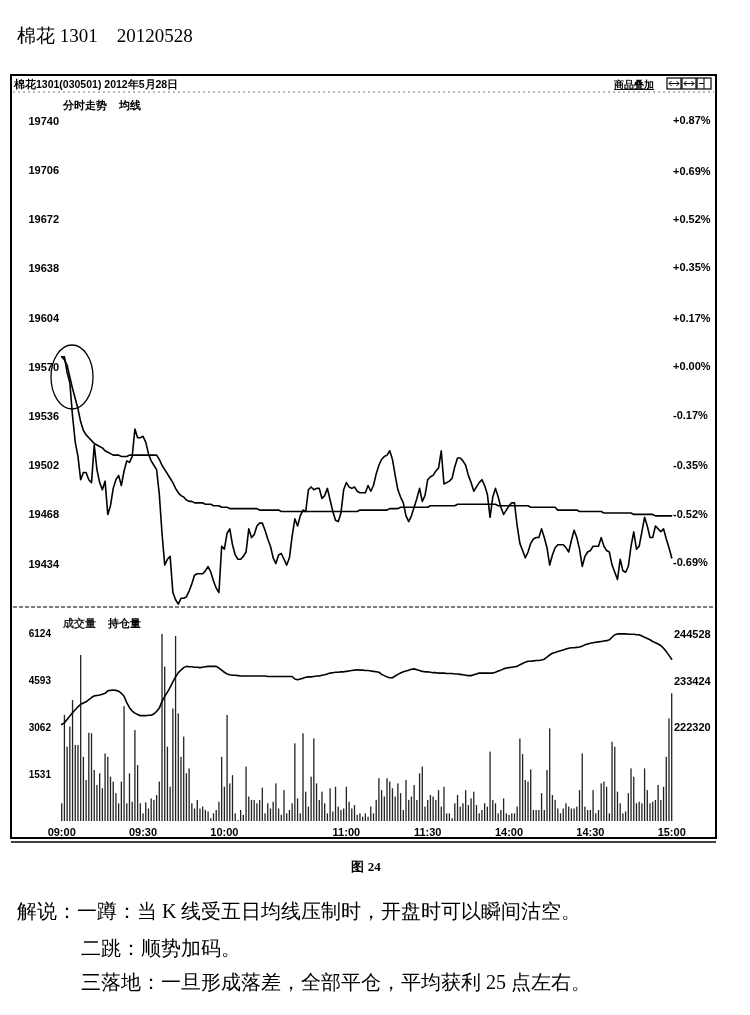 This screenshot has height=1015, width=750. I want to click on y2-tick-label: +0.52%, so click(692, 219).